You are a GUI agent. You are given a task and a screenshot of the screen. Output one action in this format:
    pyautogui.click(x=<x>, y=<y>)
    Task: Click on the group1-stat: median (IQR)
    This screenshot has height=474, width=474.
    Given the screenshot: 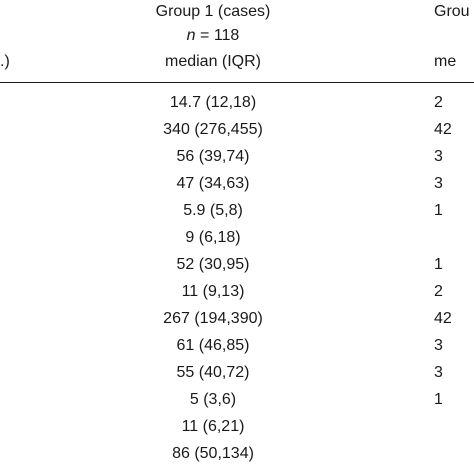 What is the action you would take?
    pyautogui.click(x=213, y=61)
    